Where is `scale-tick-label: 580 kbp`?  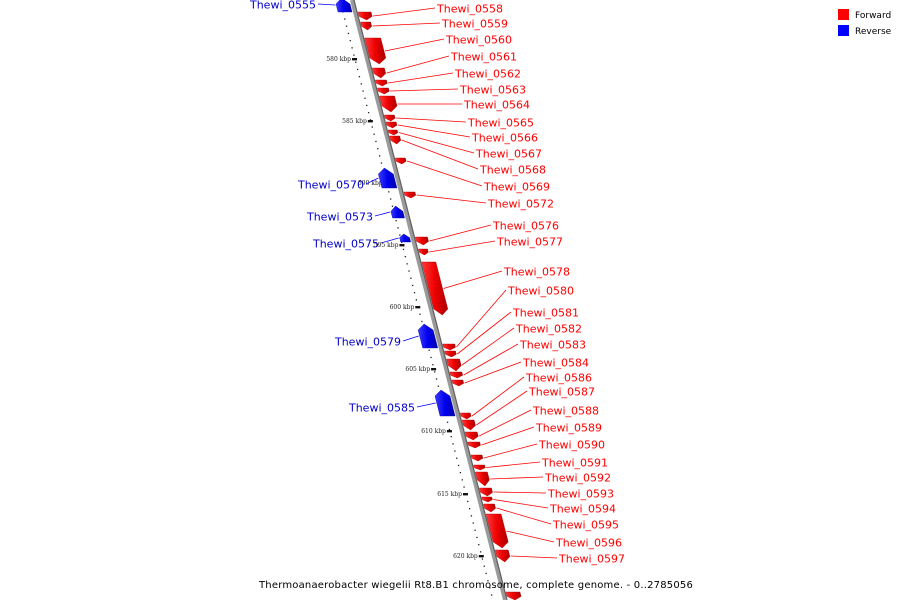
scale-tick-label: 580 kbp is located at coordinates (338, 59).